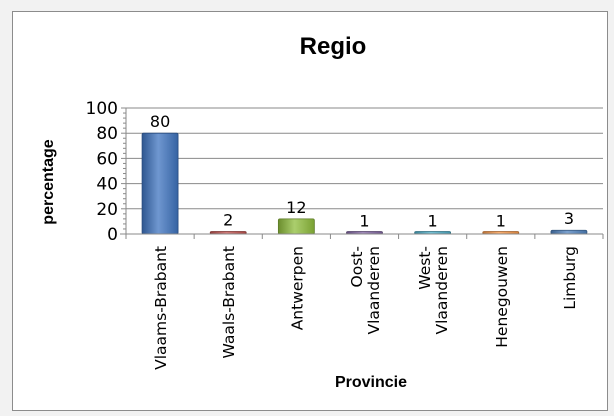 The width and height of the screenshot is (614, 416). What do you see at coordinates (371, 382) in the screenshot?
I see `x-axis-label: Provincie` at bounding box center [371, 382].